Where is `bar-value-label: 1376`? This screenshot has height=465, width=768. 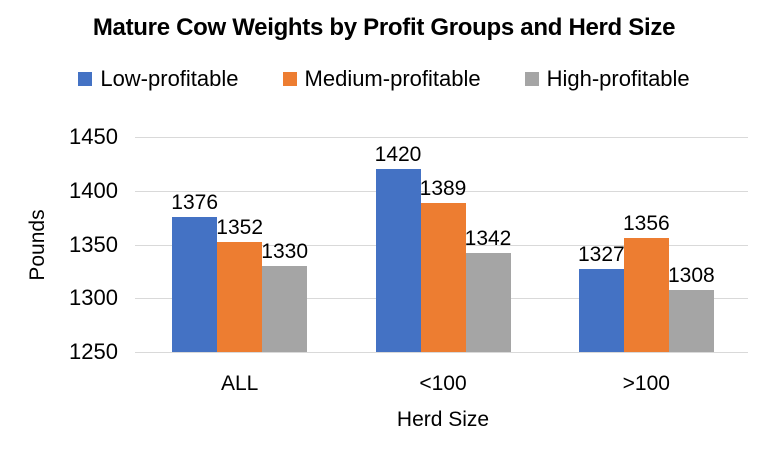 bar-value-label: 1376 is located at coordinates (195, 202).